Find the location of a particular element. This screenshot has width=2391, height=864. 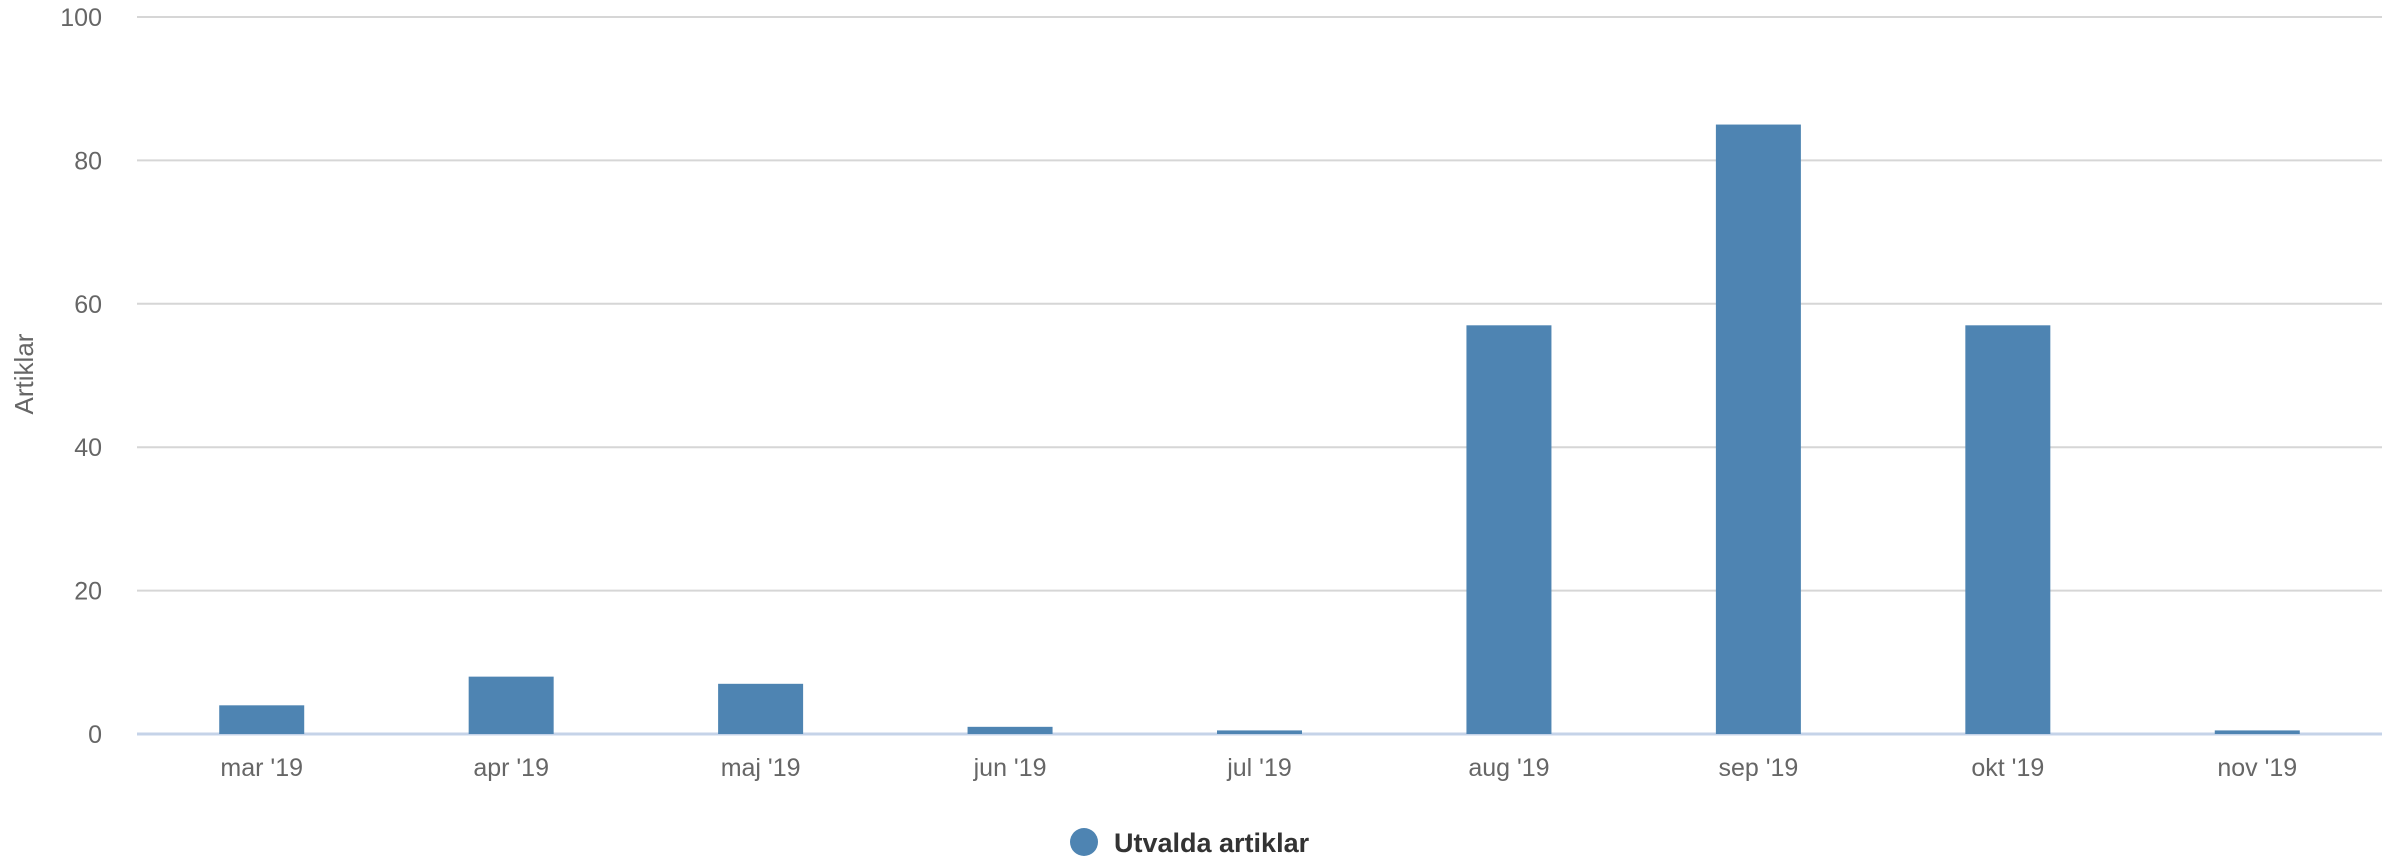

x-tick-label: okt '19 is located at coordinates (2007, 768).